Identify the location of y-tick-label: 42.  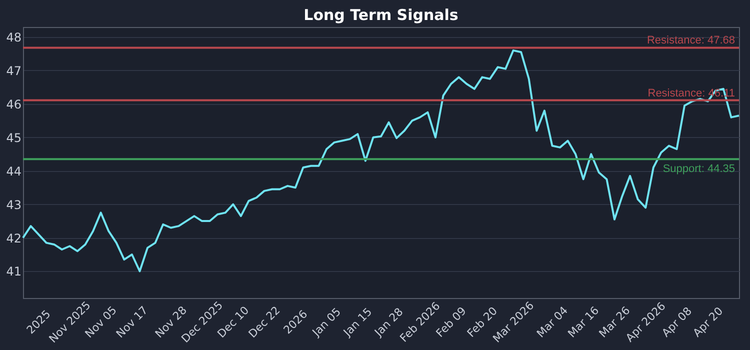
(14, 238).